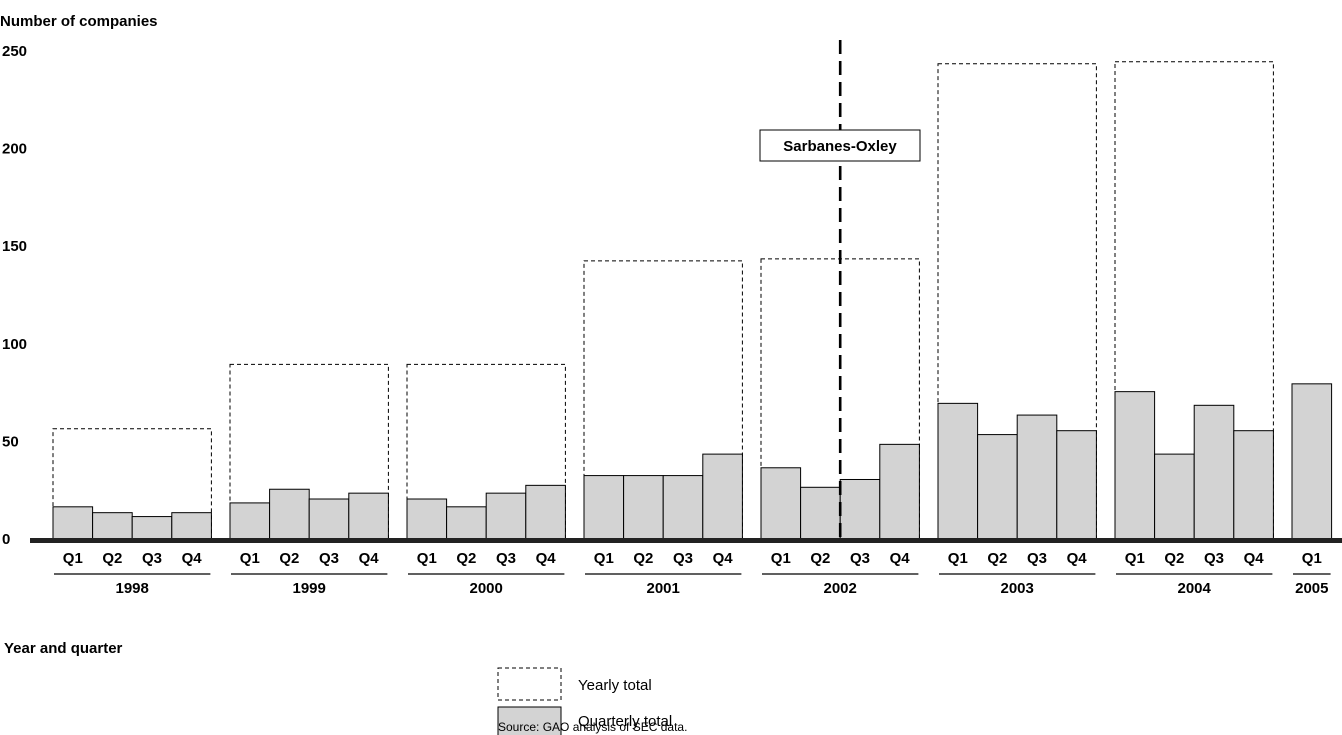 The width and height of the screenshot is (1342, 735). Describe the element at coordinates (663, 400) in the screenshot. I see `yearly-total-2001` at that location.